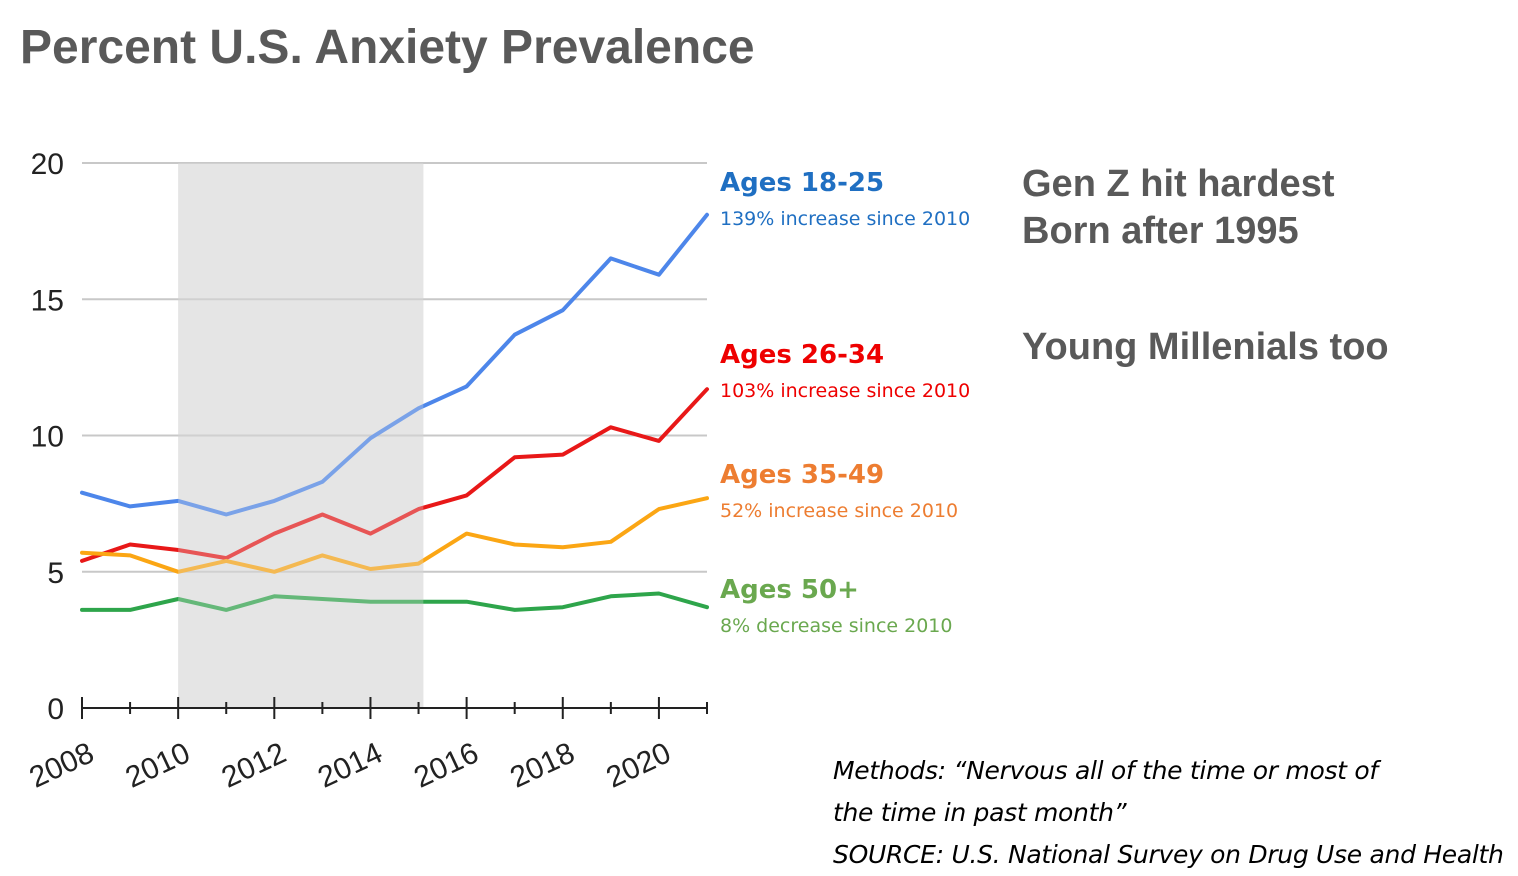  Describe the element at coordinates (47, 300) in the screenshot. I see `y-tick-label: 15` at that location.